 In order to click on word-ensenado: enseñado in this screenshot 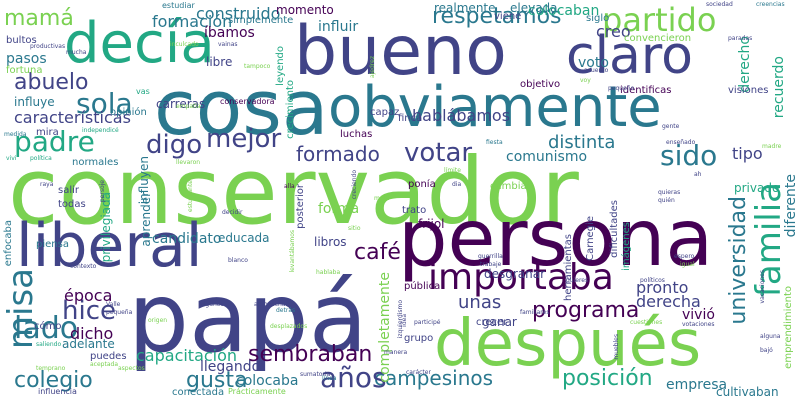, I will do `click(681, 142)`.